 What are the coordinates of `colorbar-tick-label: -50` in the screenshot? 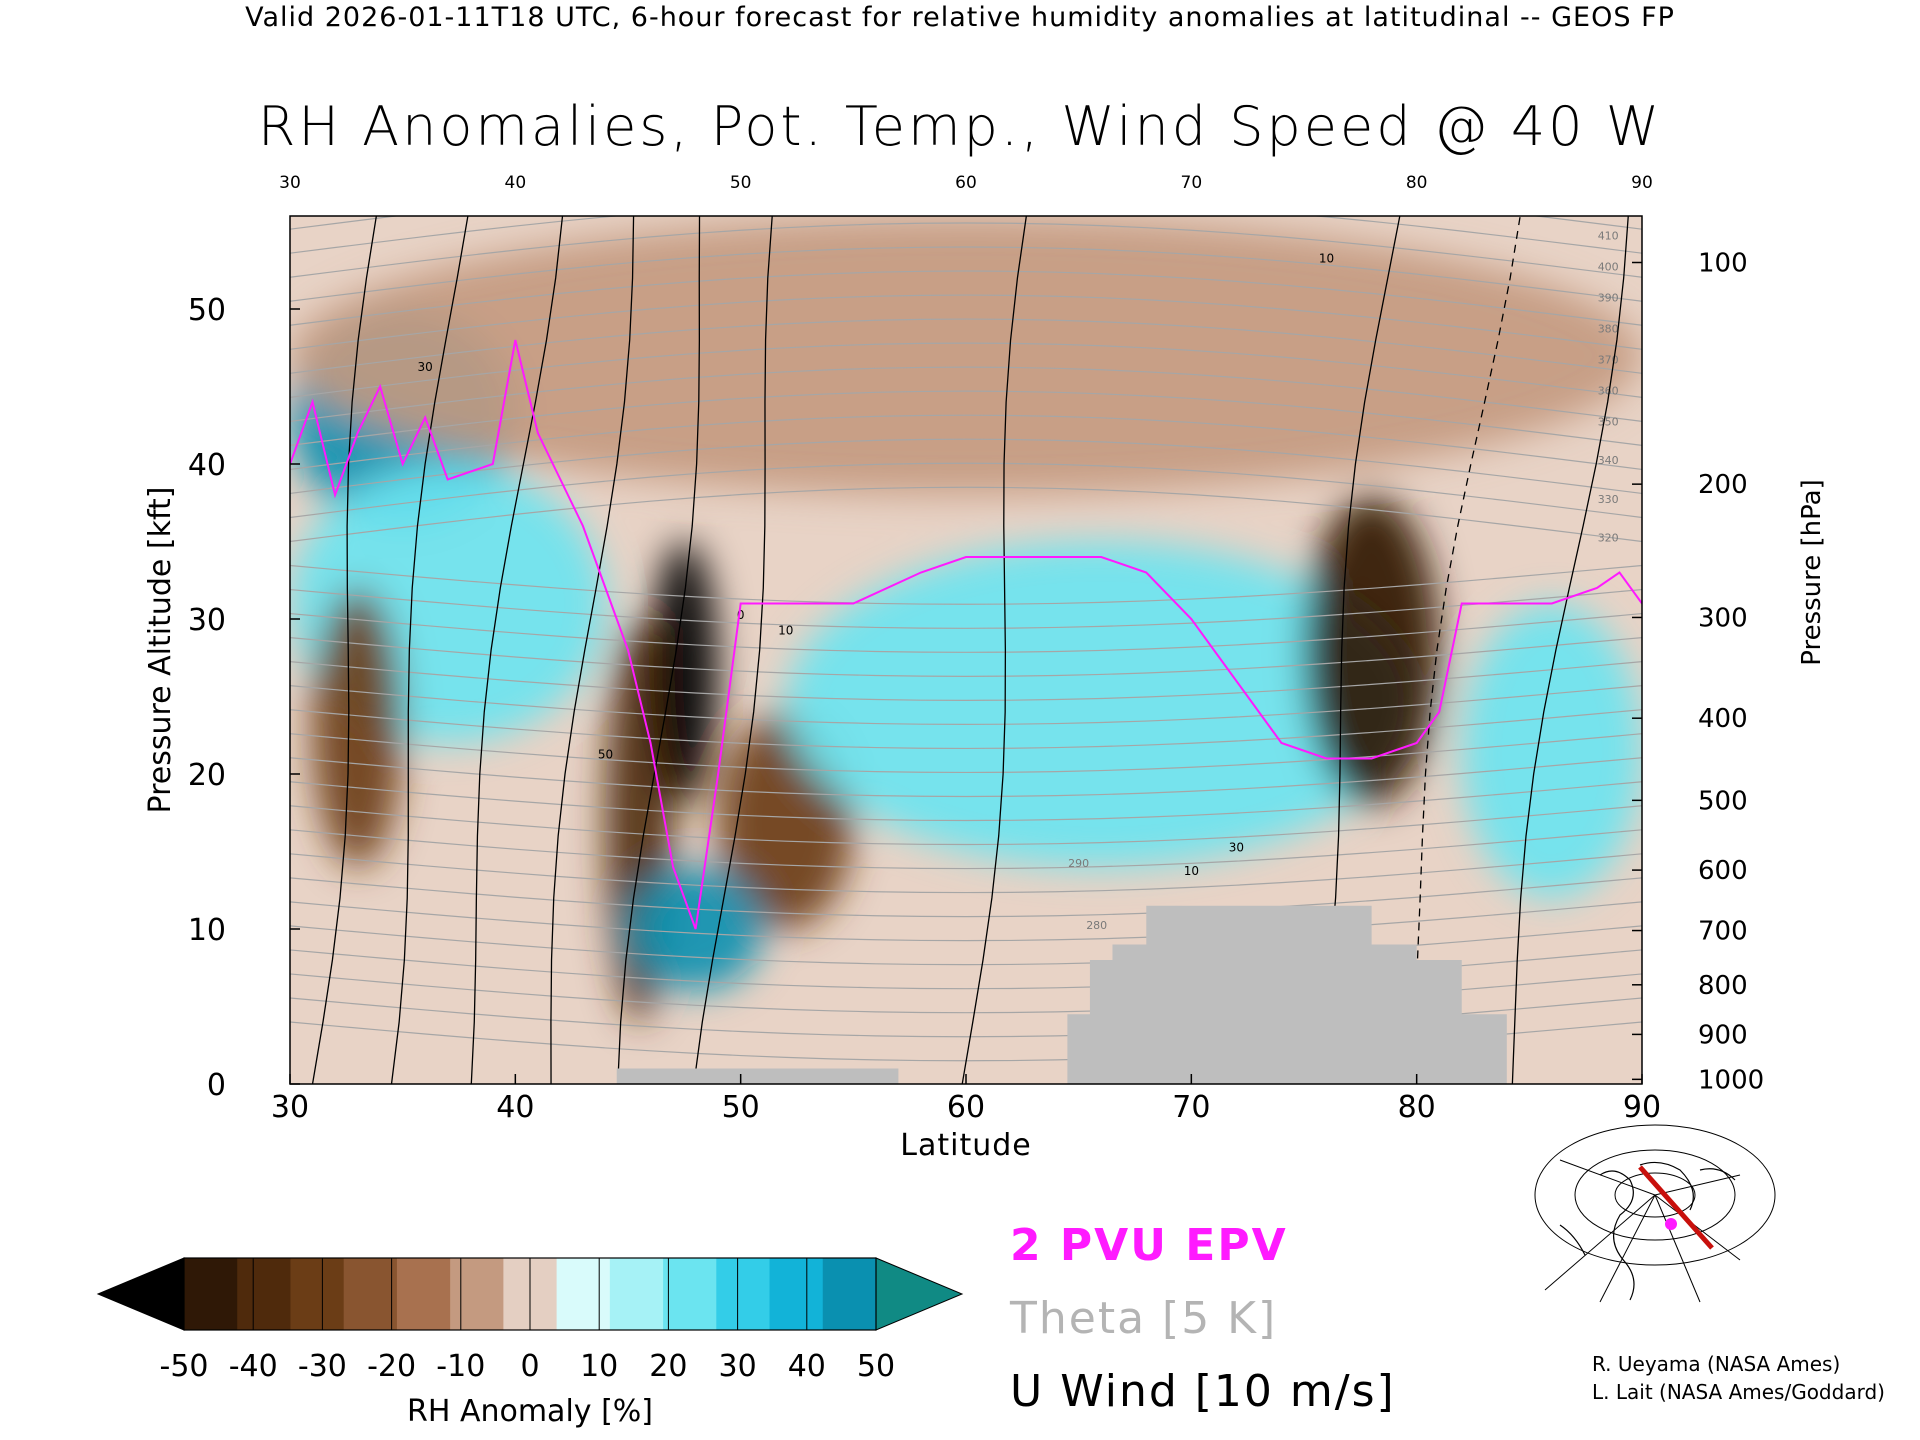 It's located at (184, 1366).